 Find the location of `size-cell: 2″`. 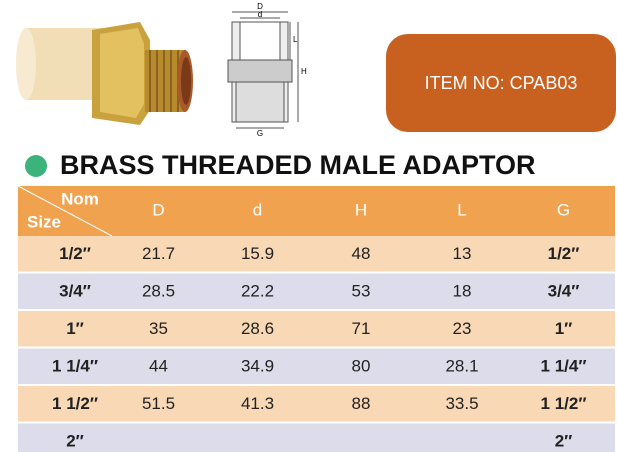

size-cell: 2″ is located at coordinates (75, 441).